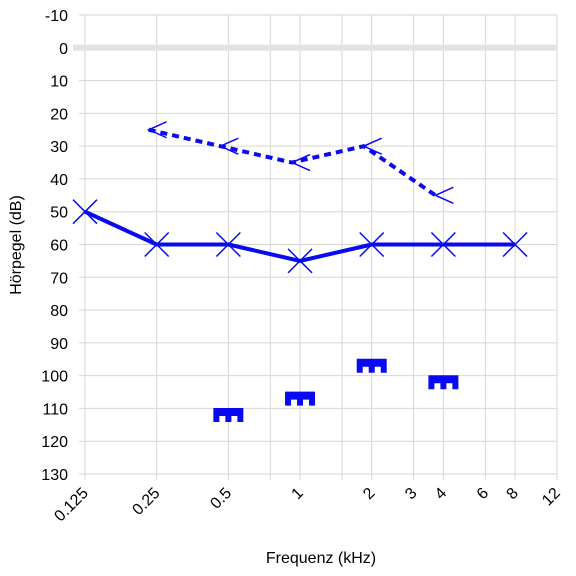  What do you see at coordinates (513, 494) in the screenshot?
I see `x-tick-label: 8` at bounding box center [513, 494].